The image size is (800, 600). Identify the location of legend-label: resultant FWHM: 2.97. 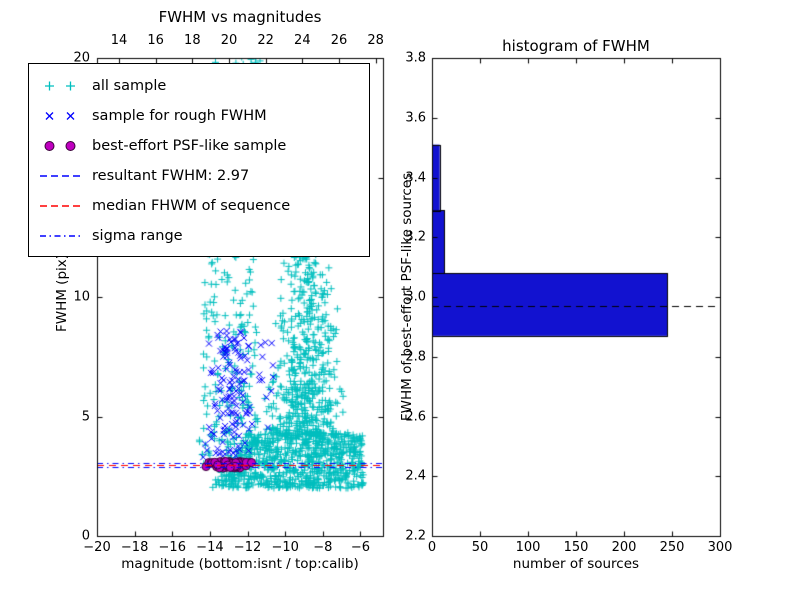
(171, 176).